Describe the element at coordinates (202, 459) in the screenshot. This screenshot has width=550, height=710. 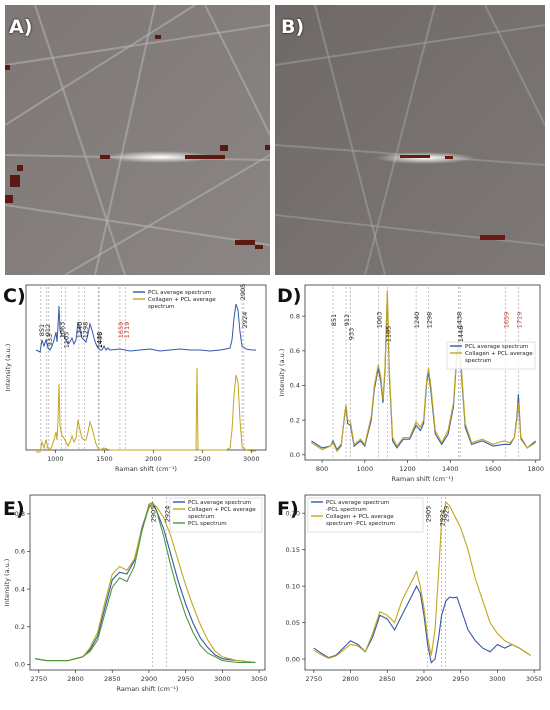
I see `x-tick-label: 2500` at that location.